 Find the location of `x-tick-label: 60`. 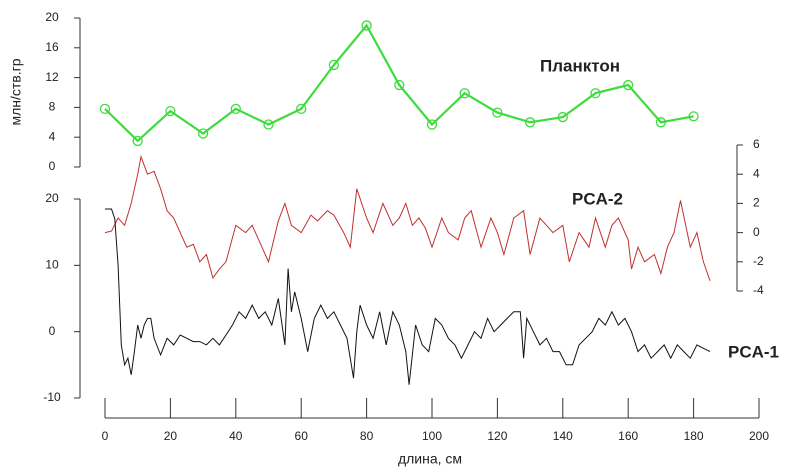

x-tick-label: 60 is located at coordinates (302, 436).